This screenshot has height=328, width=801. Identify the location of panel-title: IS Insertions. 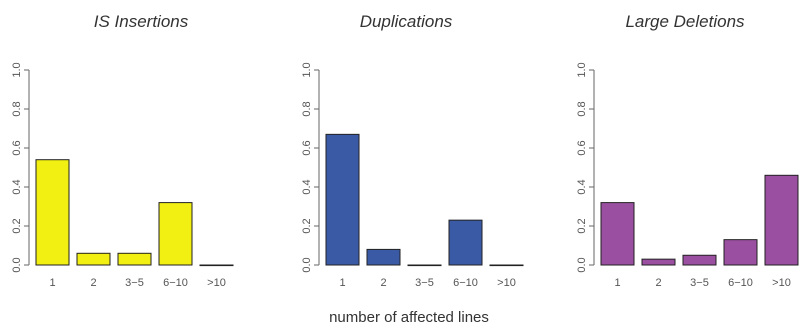
(141, 21).